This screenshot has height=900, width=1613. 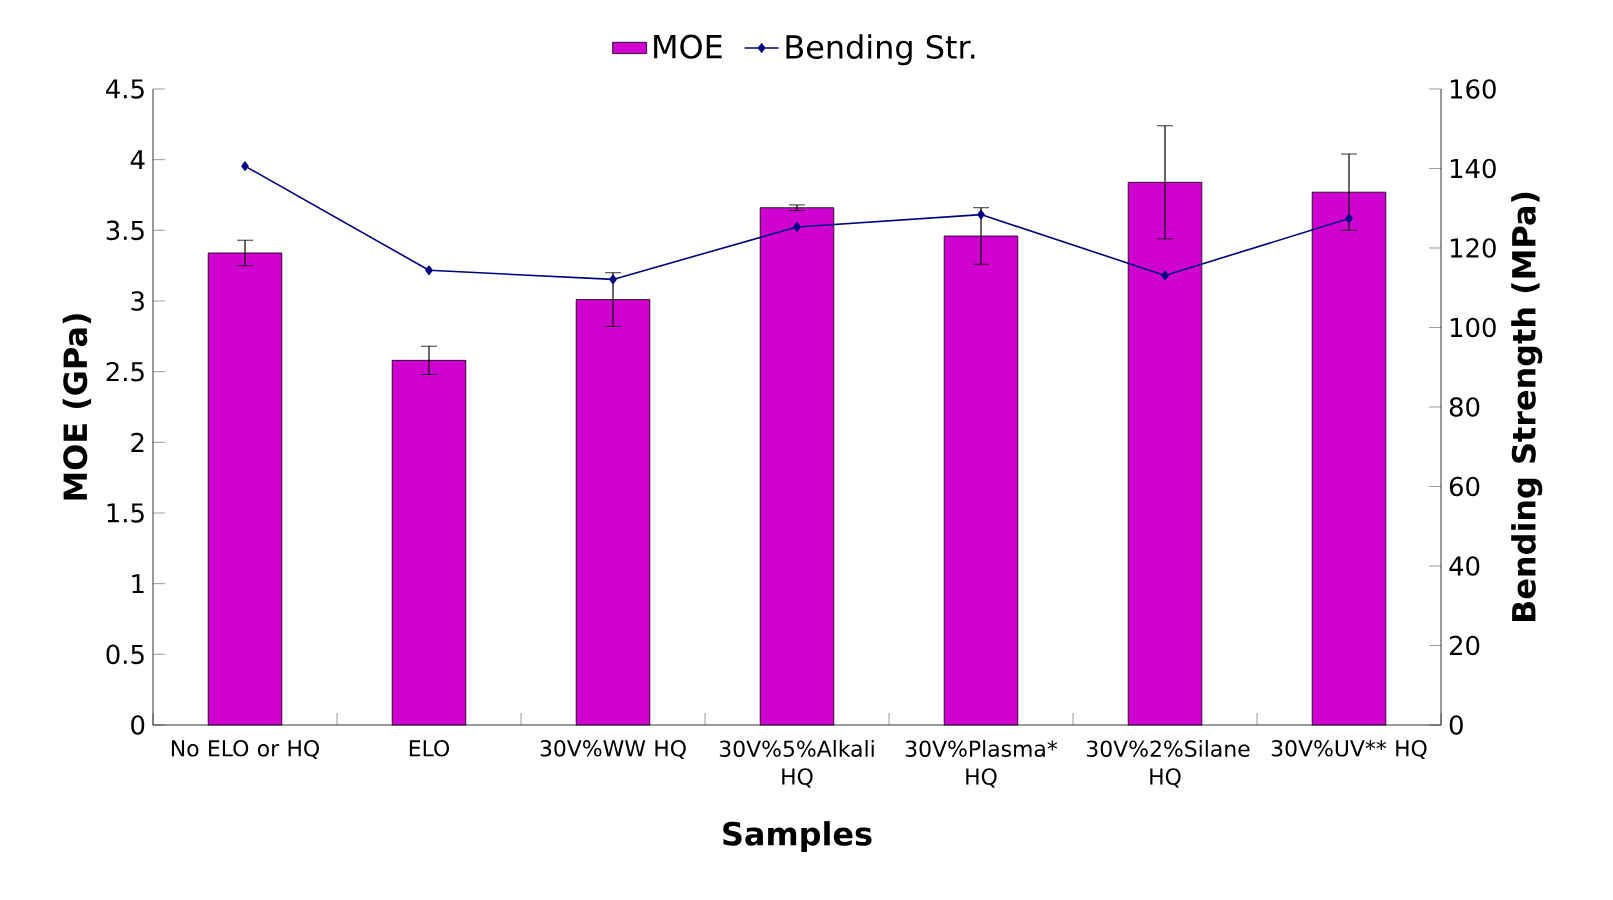 I want to click on y-tick-label: 3.5, so click(x=125, y=230).